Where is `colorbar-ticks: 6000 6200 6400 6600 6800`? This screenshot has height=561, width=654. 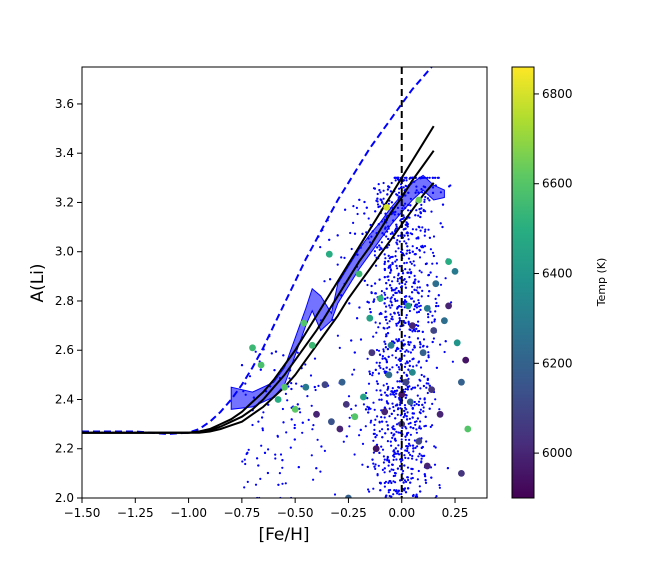
colorbar-ticks: 6000 6200 6400 6600 6800 is located at coordinates (553, 273).